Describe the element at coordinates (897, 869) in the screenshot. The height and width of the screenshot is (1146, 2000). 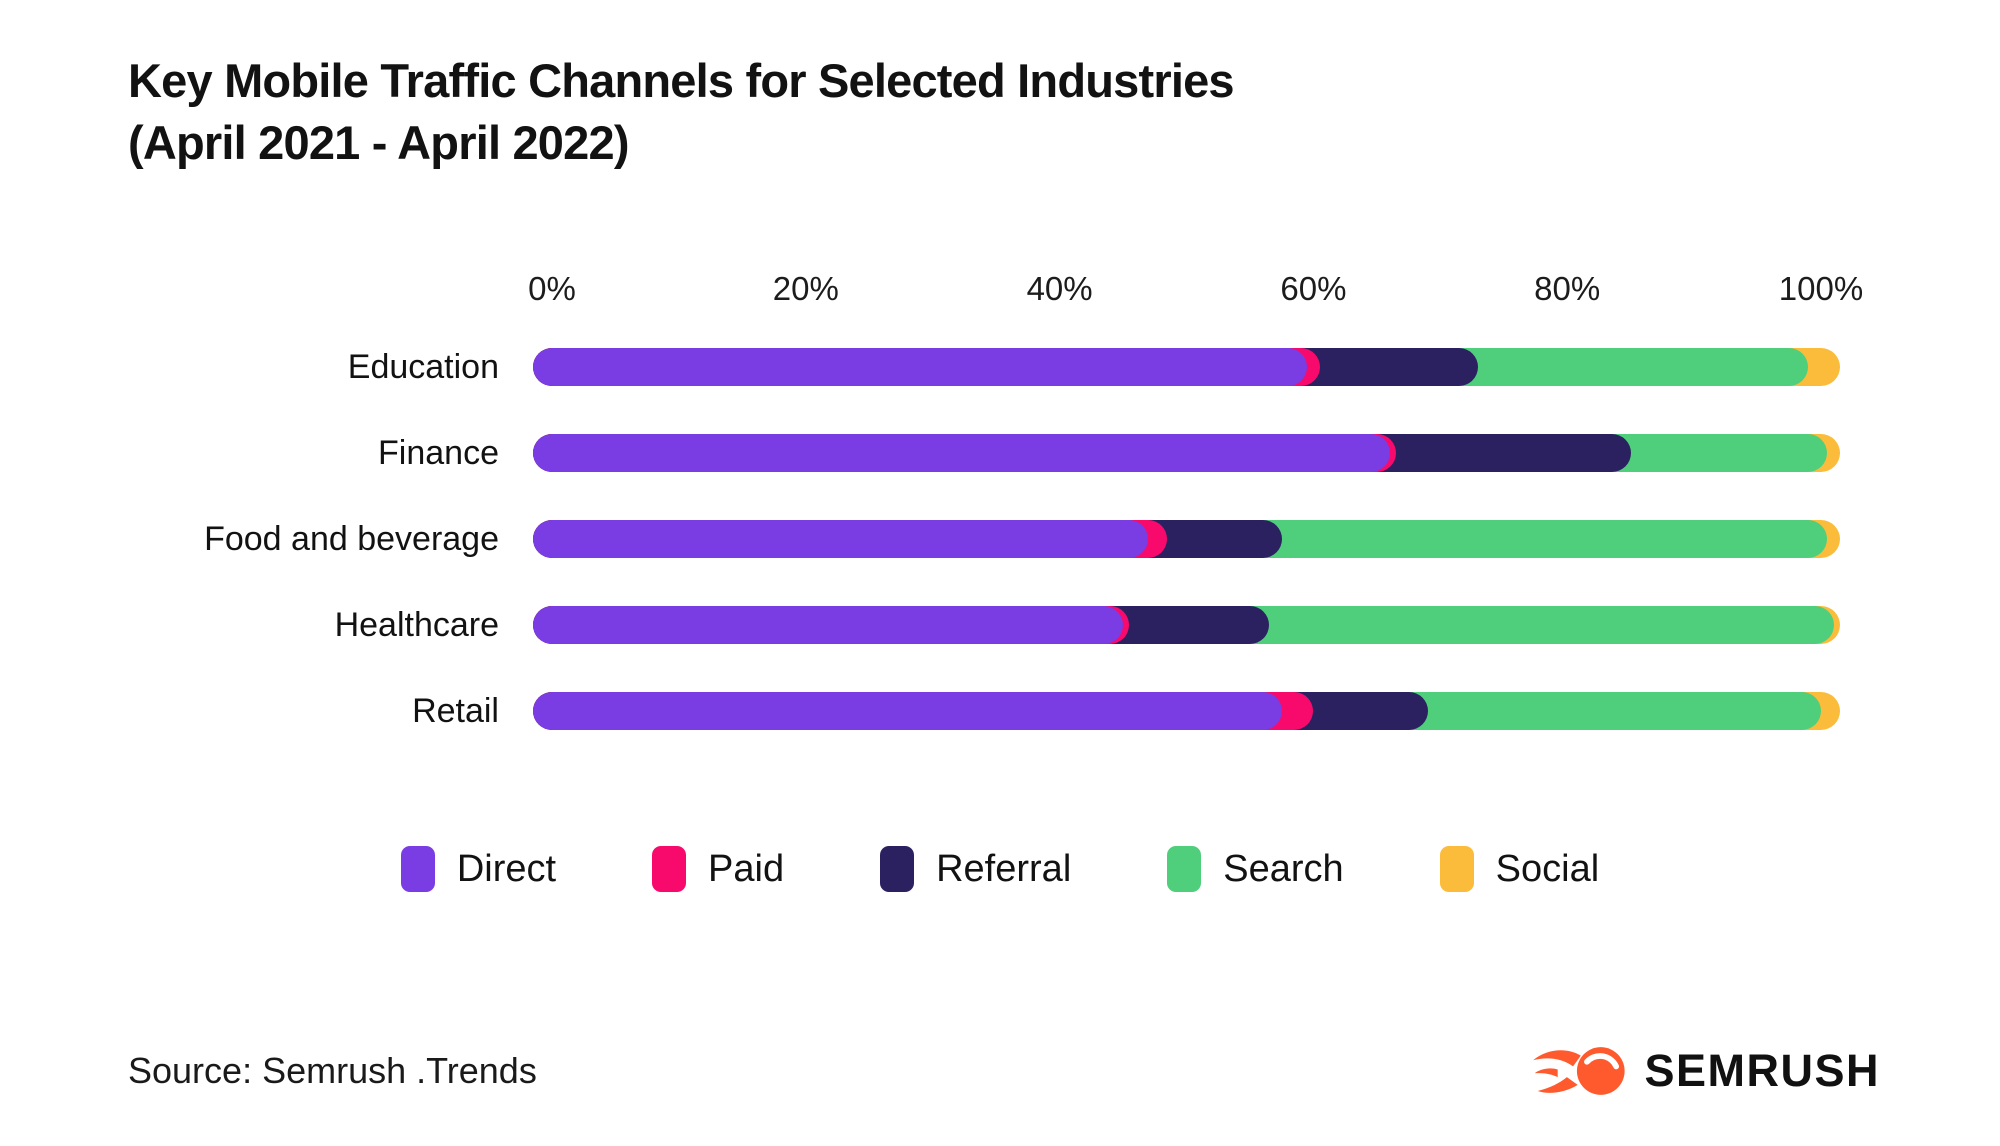
I see `legend-swatch-referral` at that location.